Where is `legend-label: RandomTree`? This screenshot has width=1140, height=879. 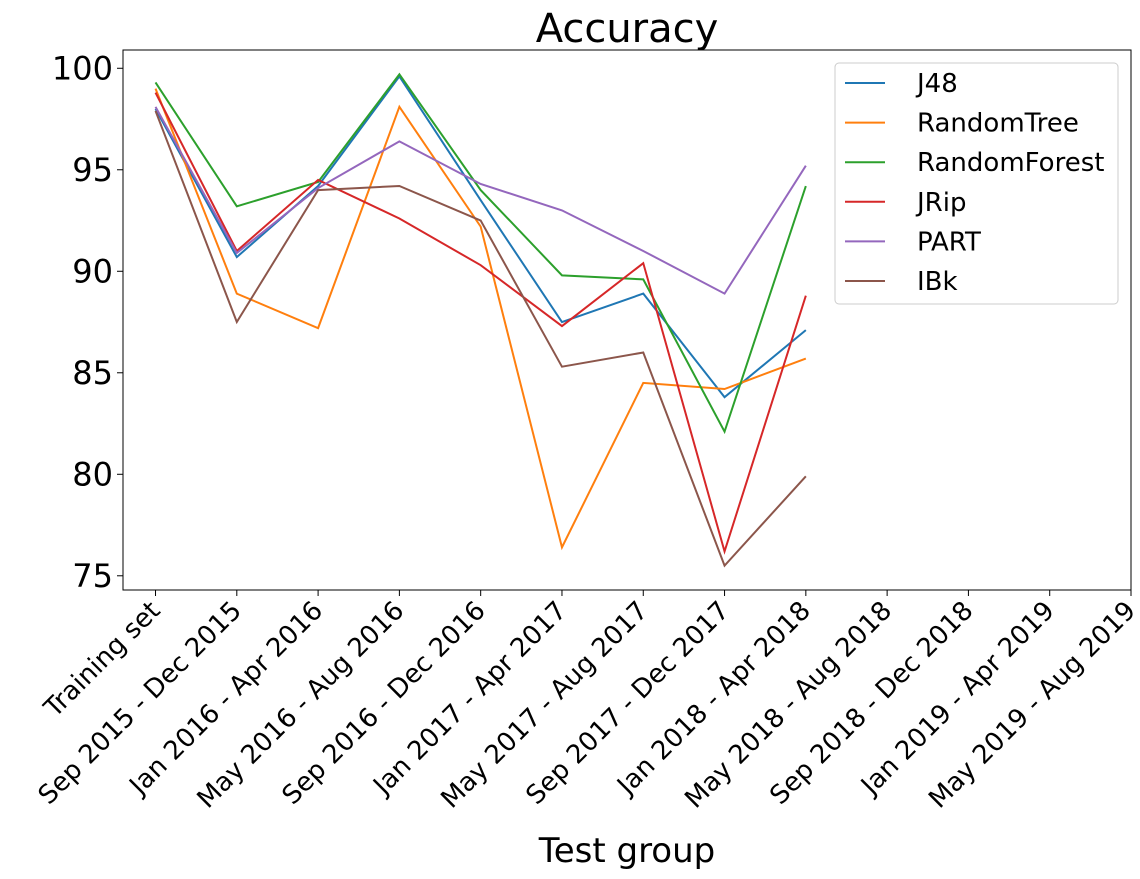 legend-label: RandomTree is located at coordinates (998, 124).